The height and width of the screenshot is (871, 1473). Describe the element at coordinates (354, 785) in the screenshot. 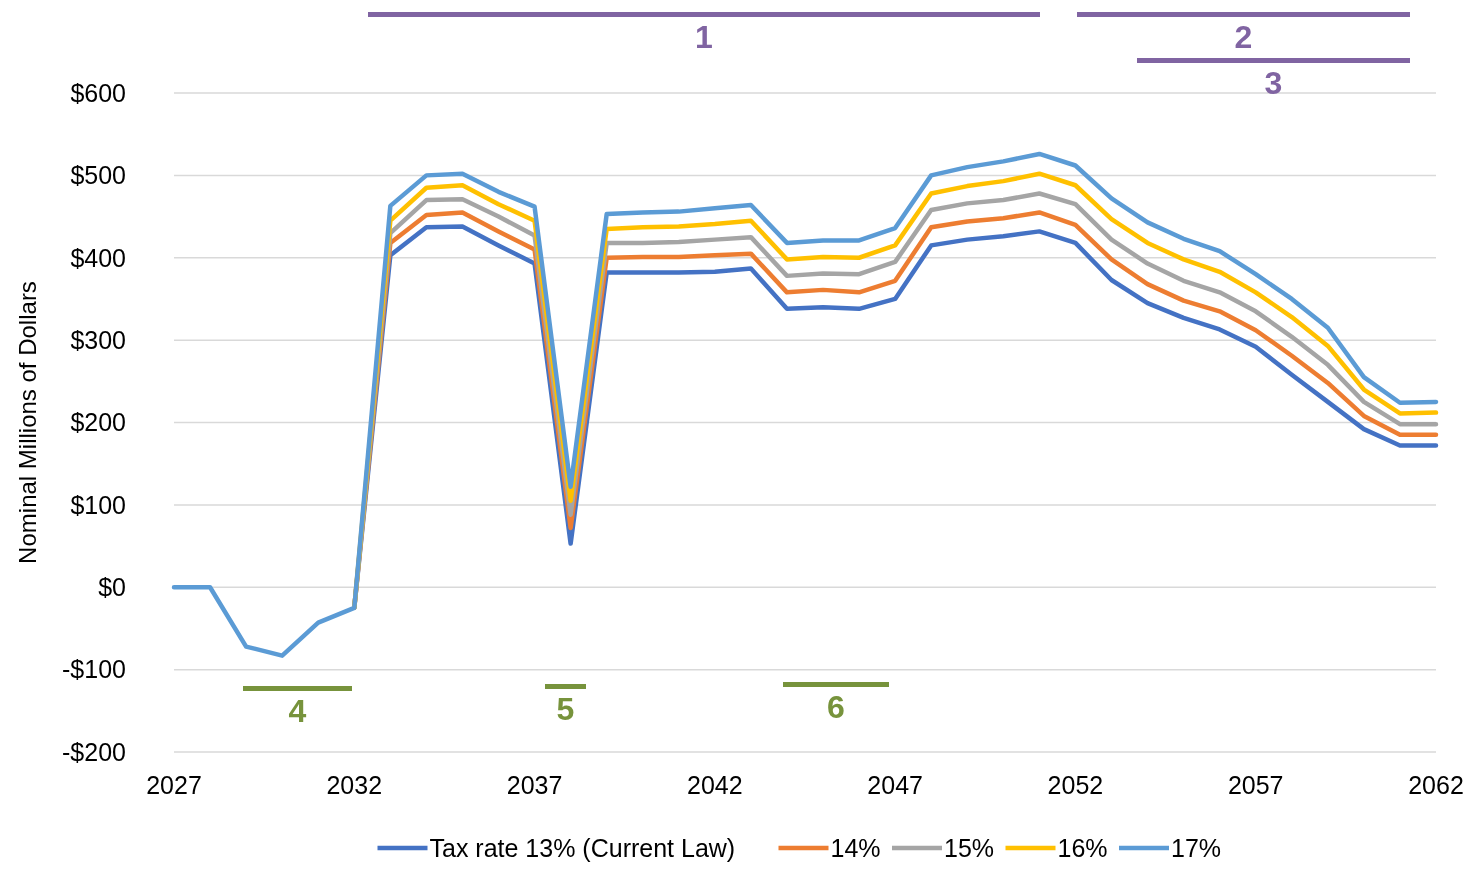

I see `x-tick-label: 2032` at that location.